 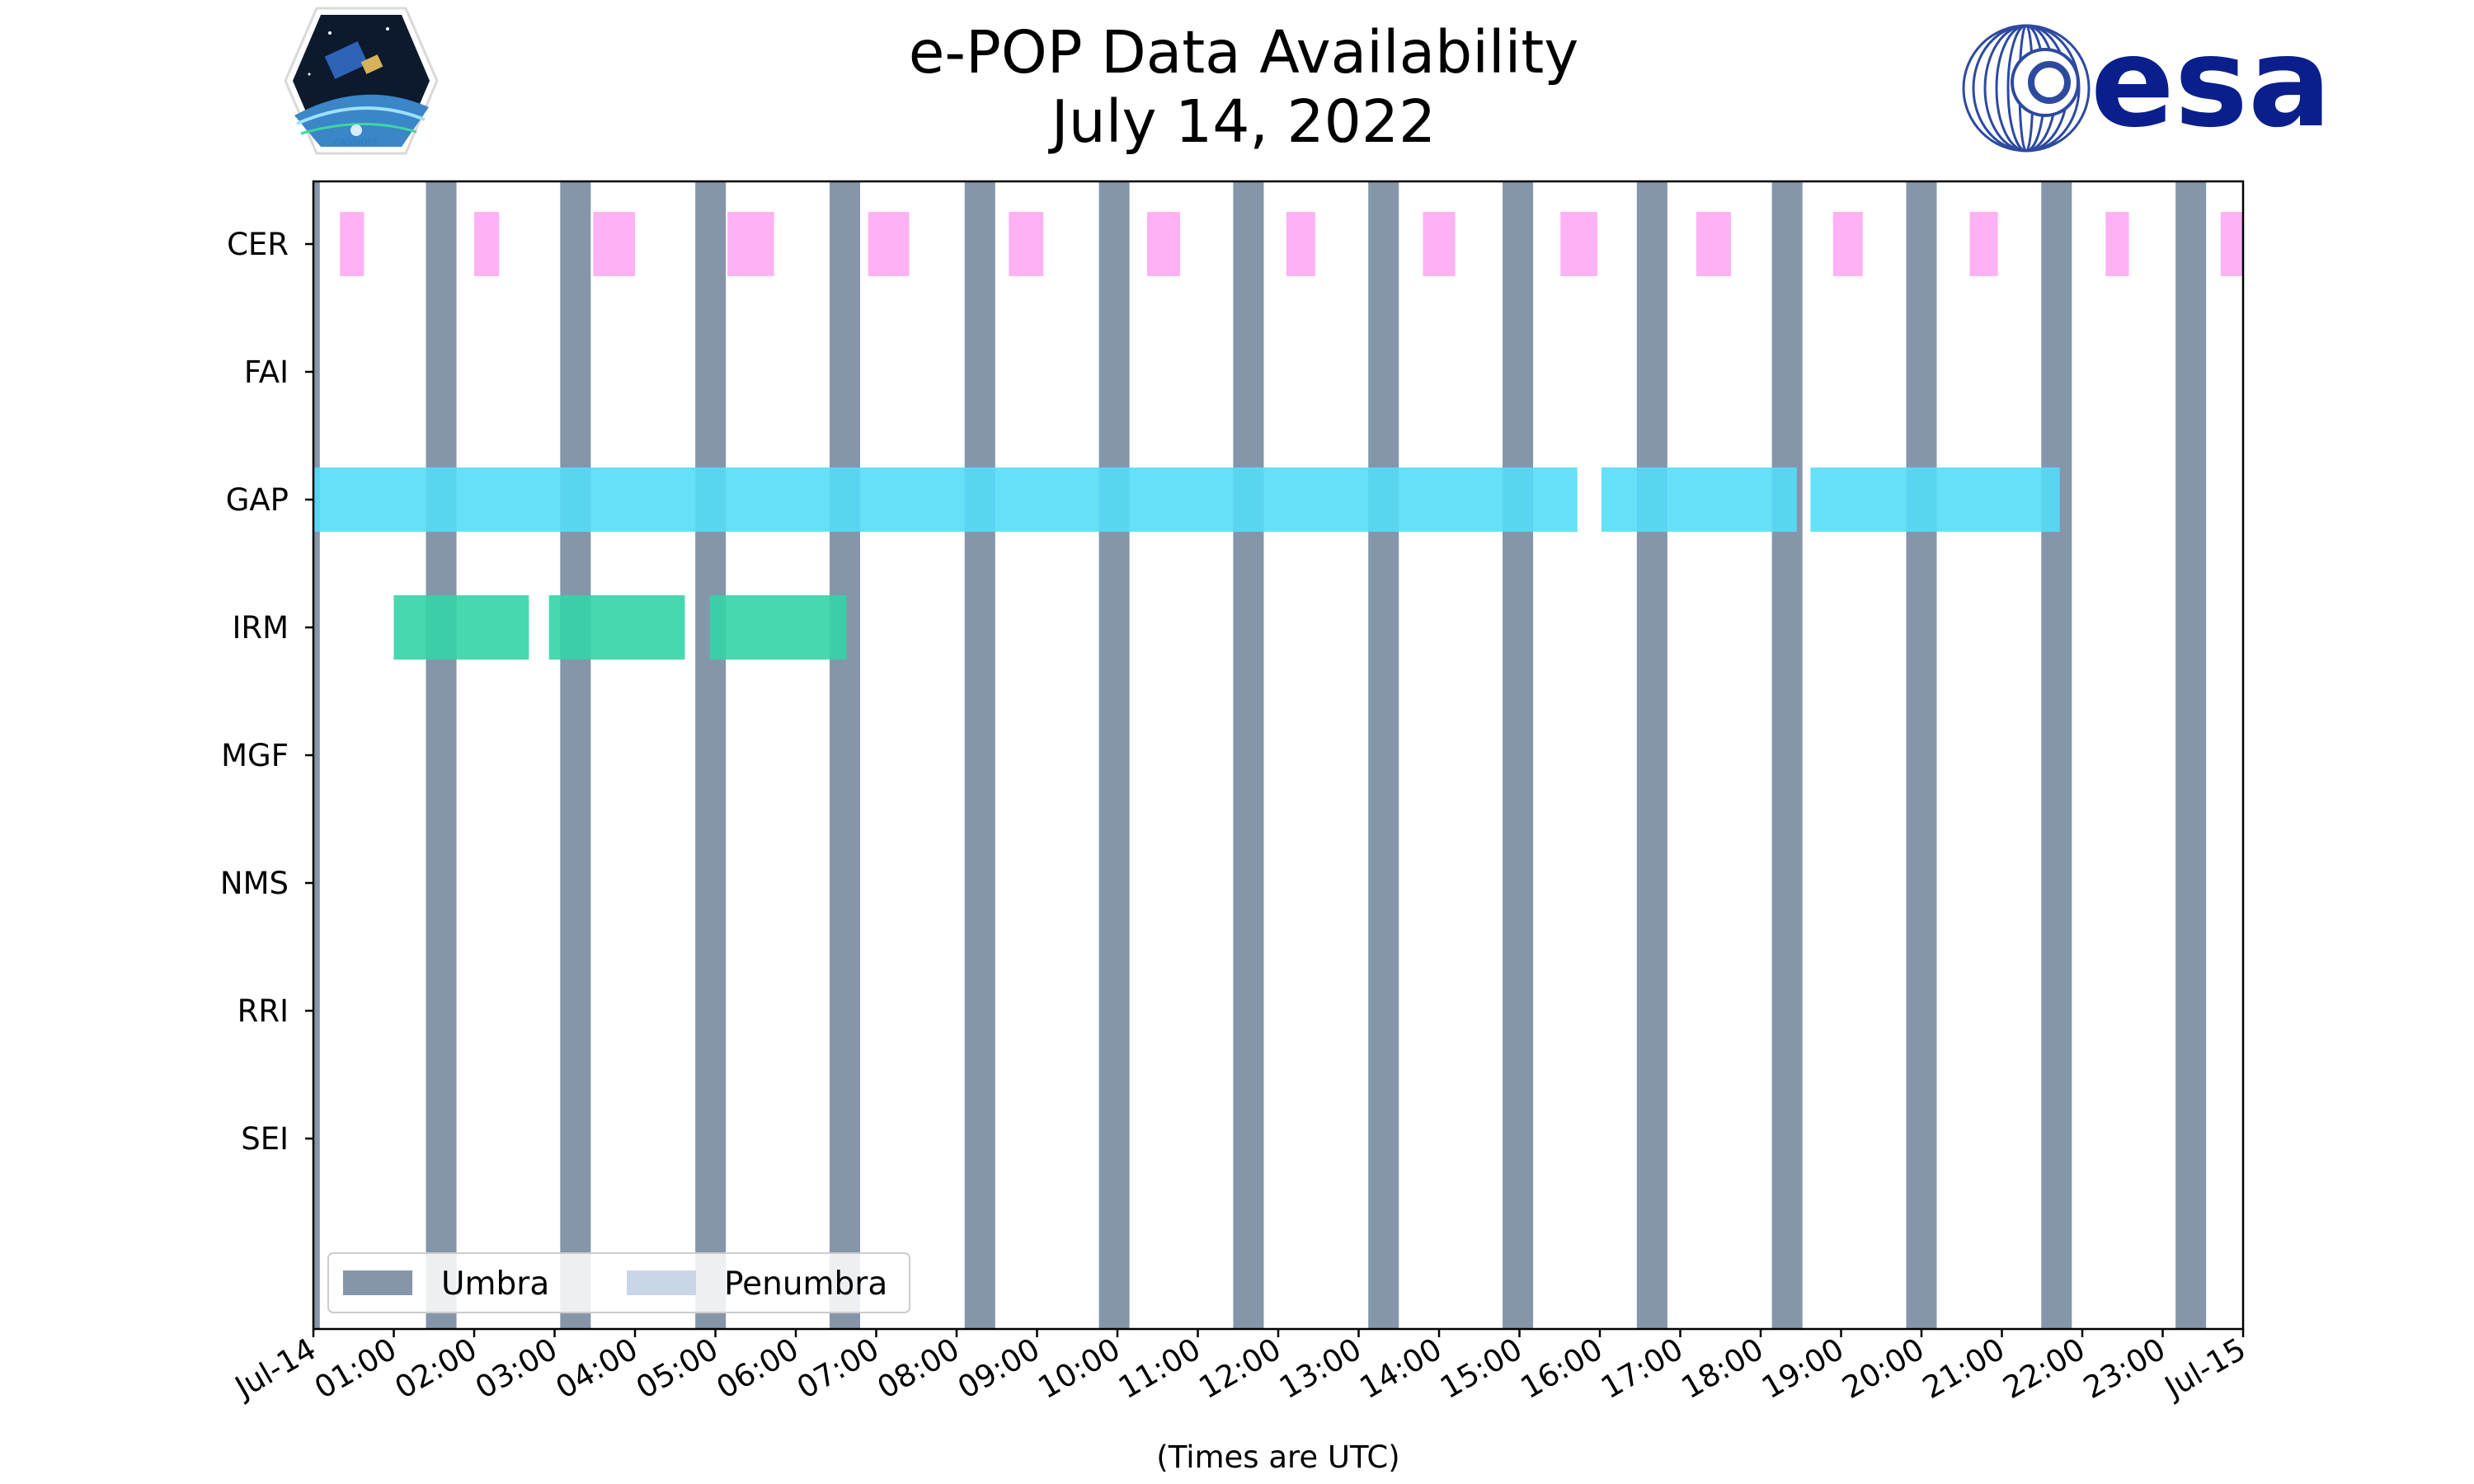 What do you see at coordinates (1803, 1369) in the screenshot?
I see `x-tick-label-19: 19:00` at bounding box center [1803, 1369].